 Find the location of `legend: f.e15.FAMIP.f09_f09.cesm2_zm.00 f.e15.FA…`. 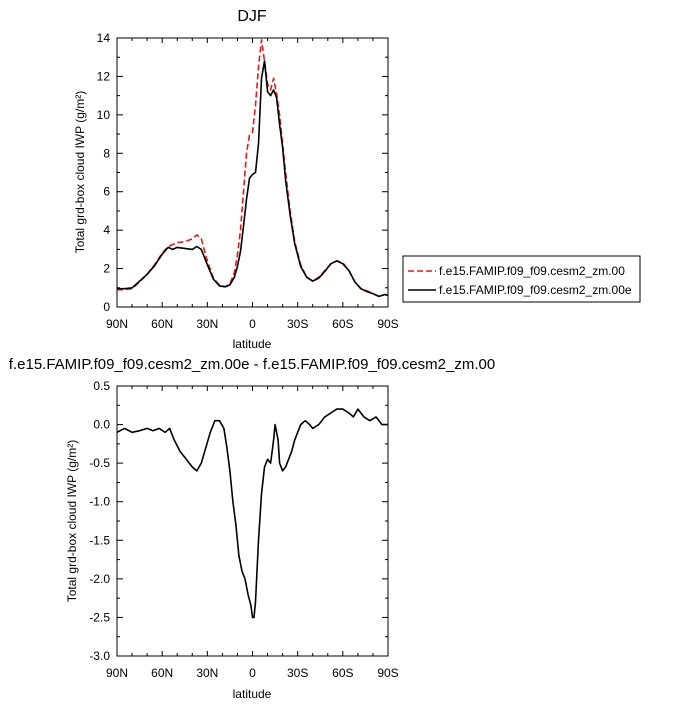

legend: f.e15.FAMIP.f09_f09.cesm2_zm.00 f.e15.FA… is located at coordinates (521, 279).